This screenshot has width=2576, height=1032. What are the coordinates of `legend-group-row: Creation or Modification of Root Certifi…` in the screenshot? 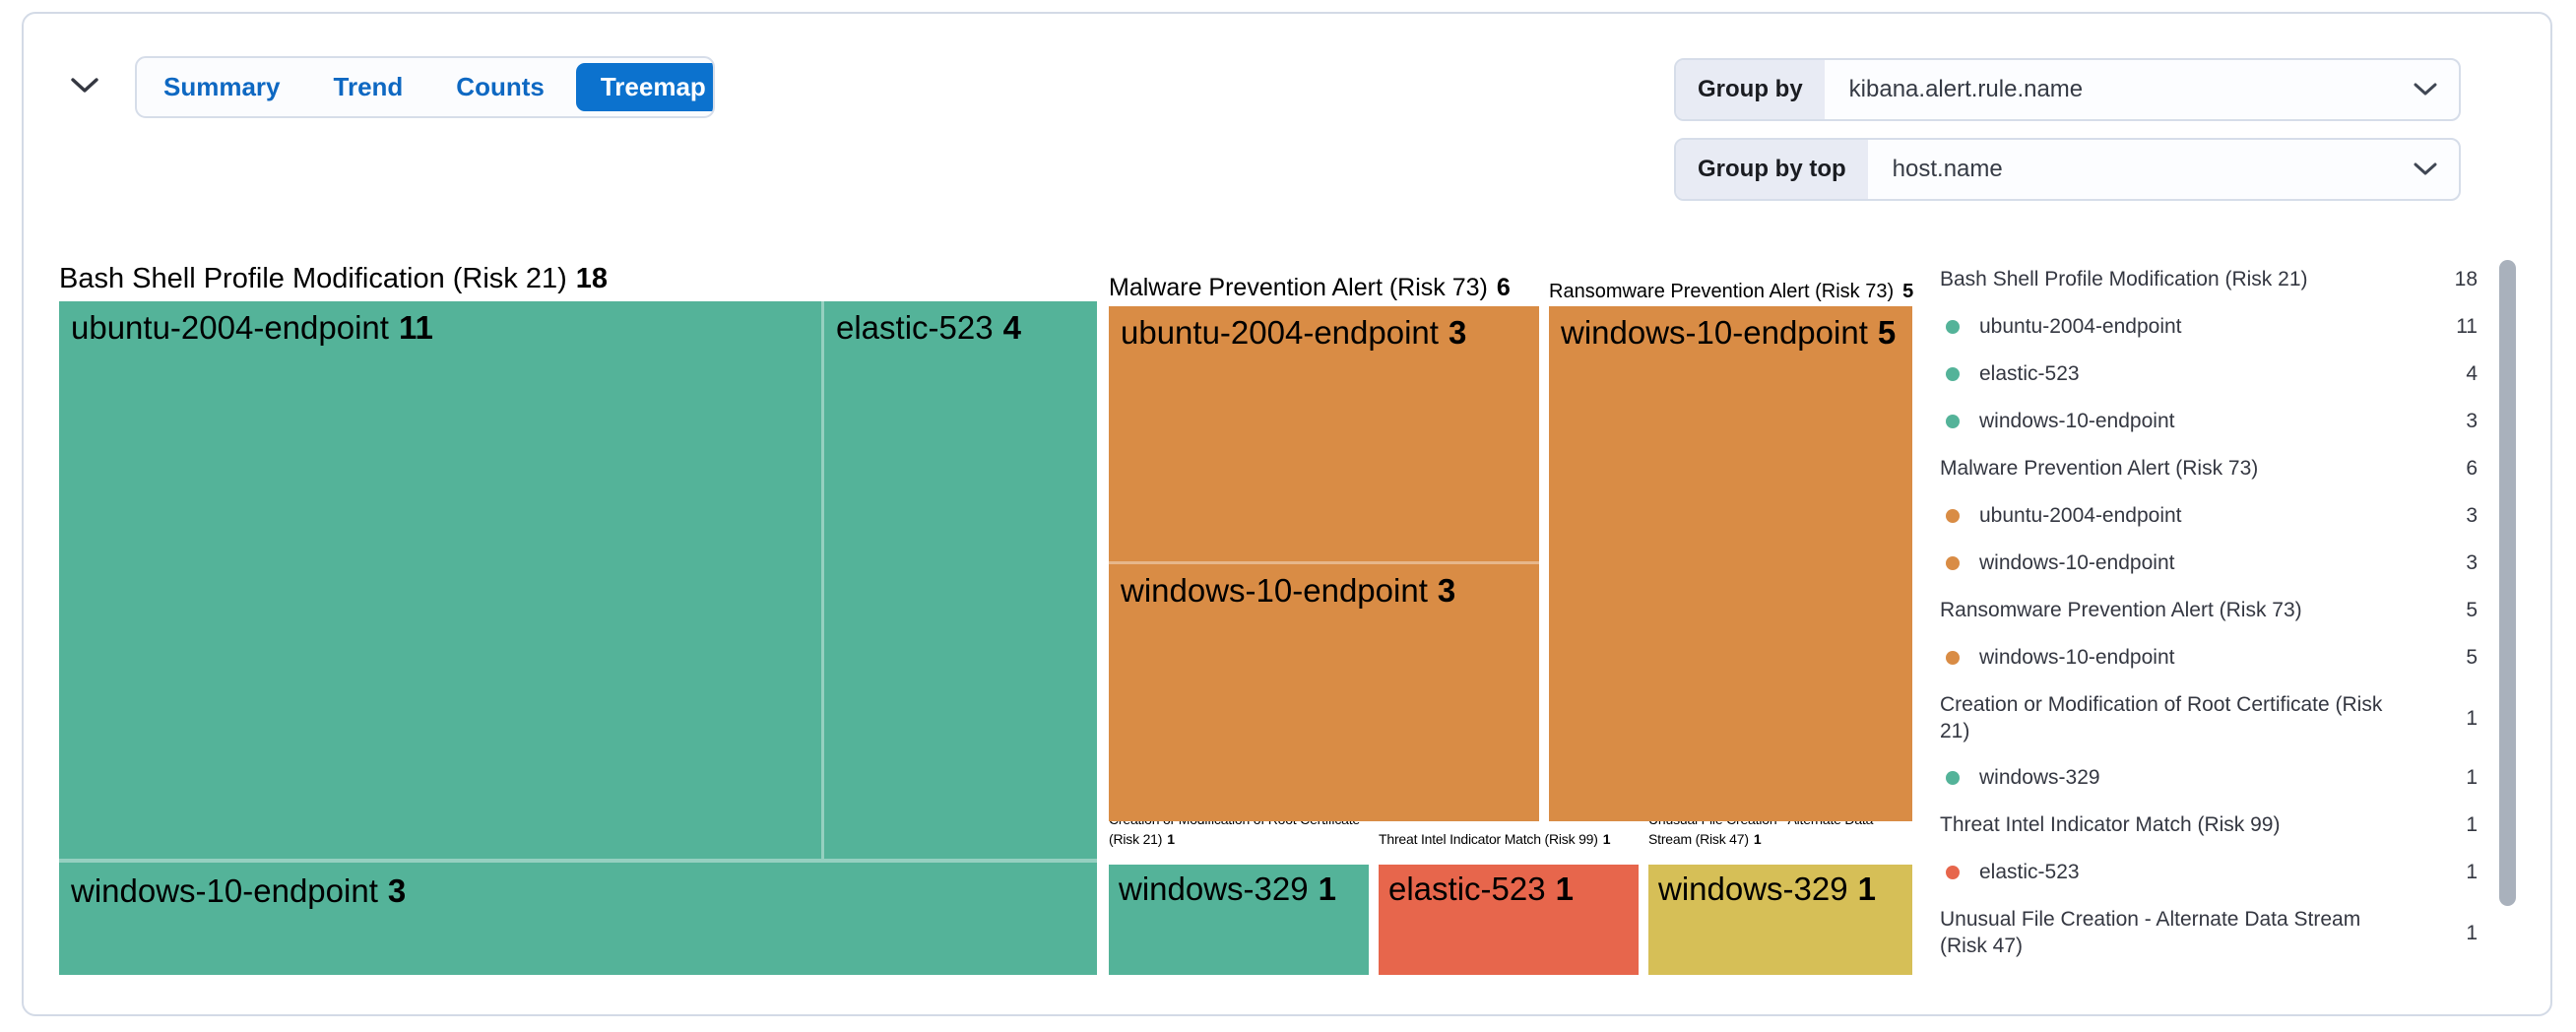 It's located at (2209, 717).